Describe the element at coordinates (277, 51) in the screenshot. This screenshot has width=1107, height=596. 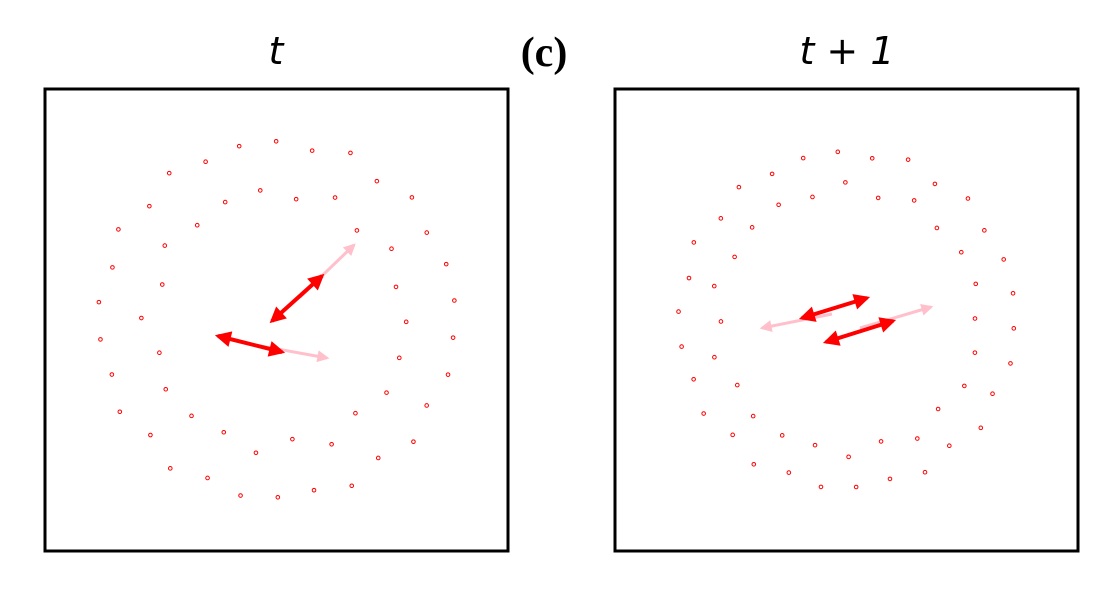
I see `panel-title: t` at that location.